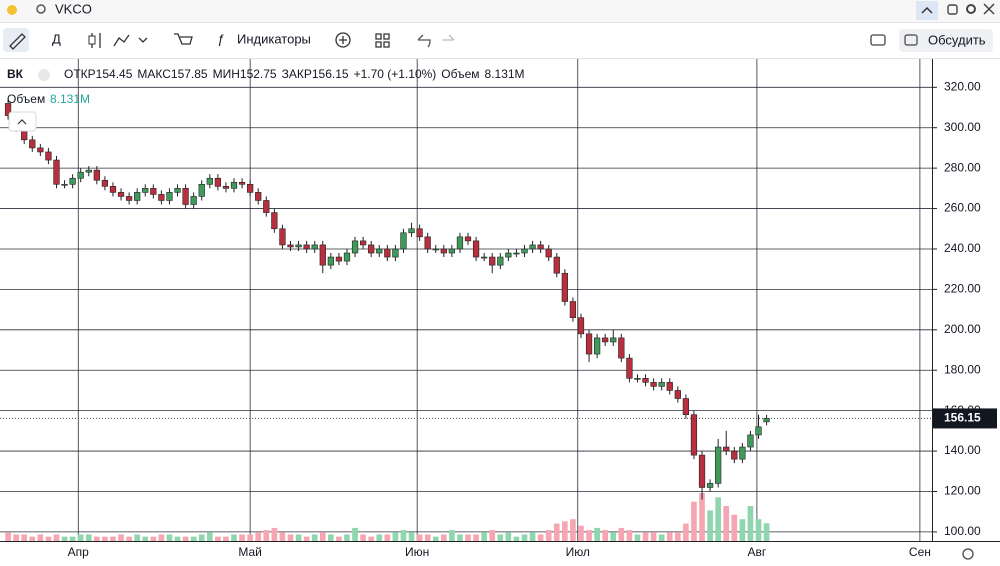 Image resolution: width=1000 pixels, height=566 pixels. What do you see at coordinates (989, 9) in the screenshot?
I see `close-button` at bounding box center [989, 9].